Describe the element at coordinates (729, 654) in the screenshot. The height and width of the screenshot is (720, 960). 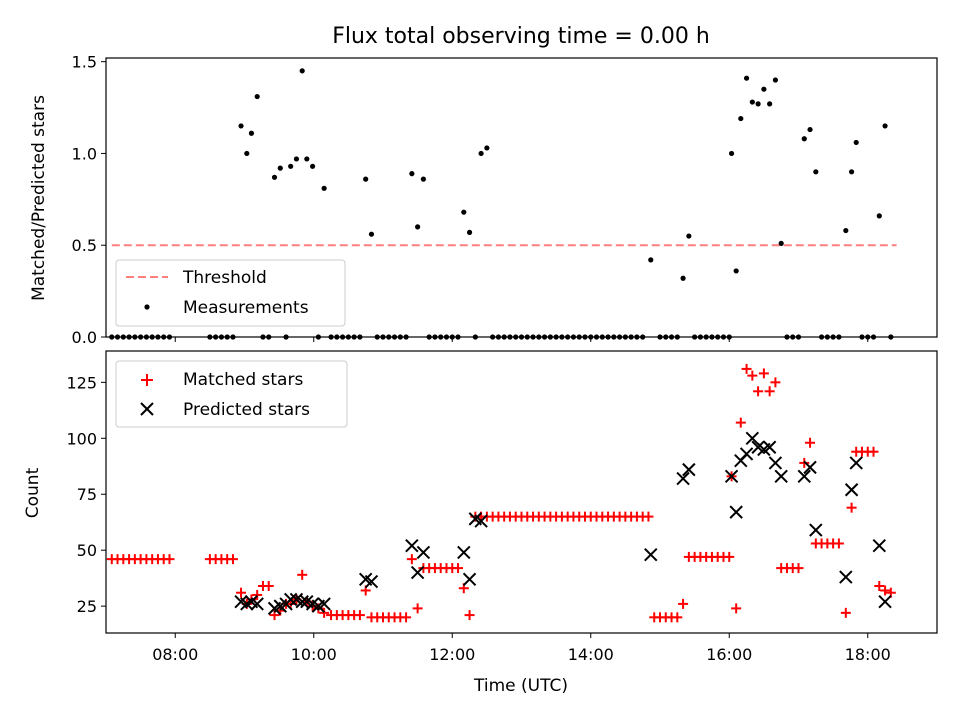
I see `x-tick-label: 16:00` at that location.